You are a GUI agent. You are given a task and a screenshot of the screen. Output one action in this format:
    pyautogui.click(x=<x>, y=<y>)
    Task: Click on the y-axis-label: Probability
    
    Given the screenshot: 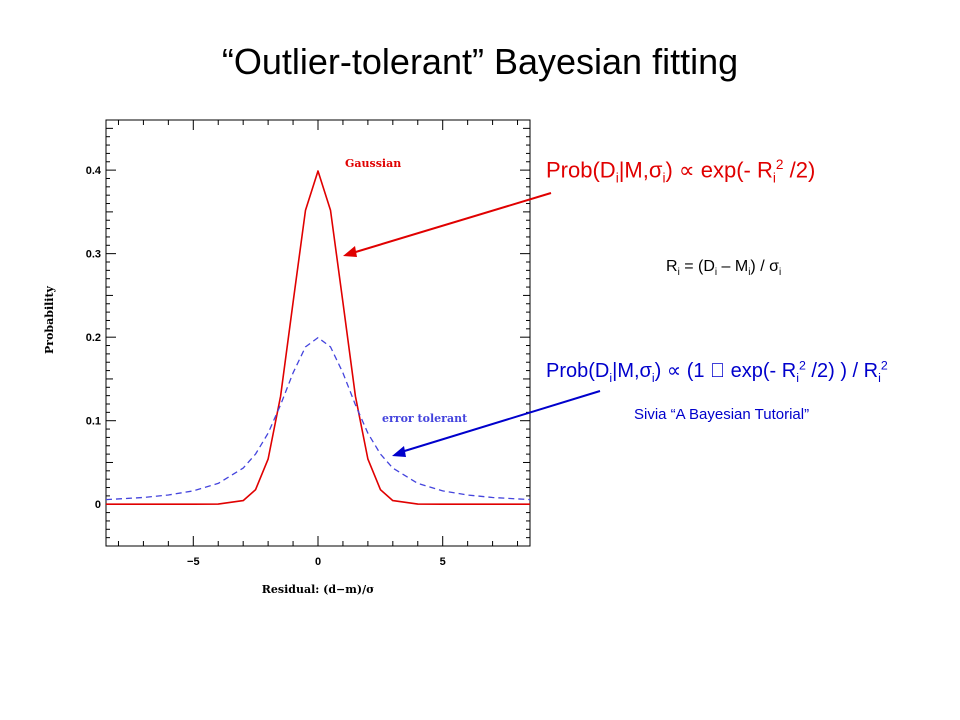 What is the action you would take?
    pyautogui.click(x=49, y=319)
    